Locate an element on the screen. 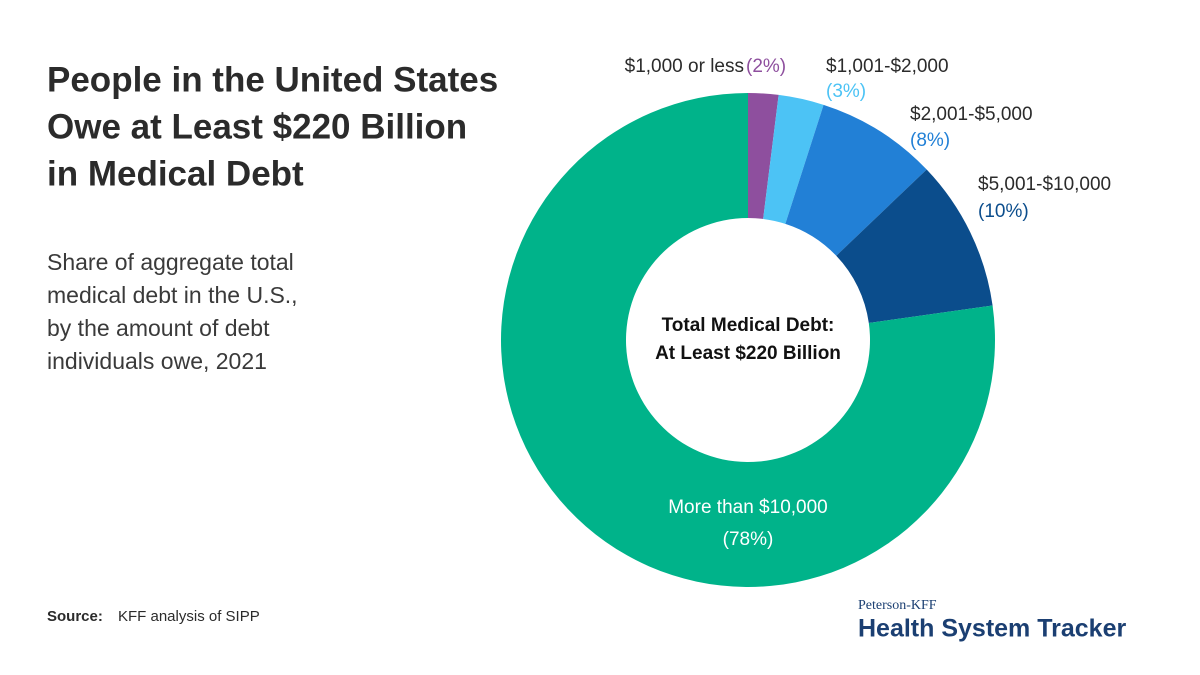 The height and width of the screenshot is (675, 1200). center-text: Total Medical Debt: is located at coordinates (748, 325).